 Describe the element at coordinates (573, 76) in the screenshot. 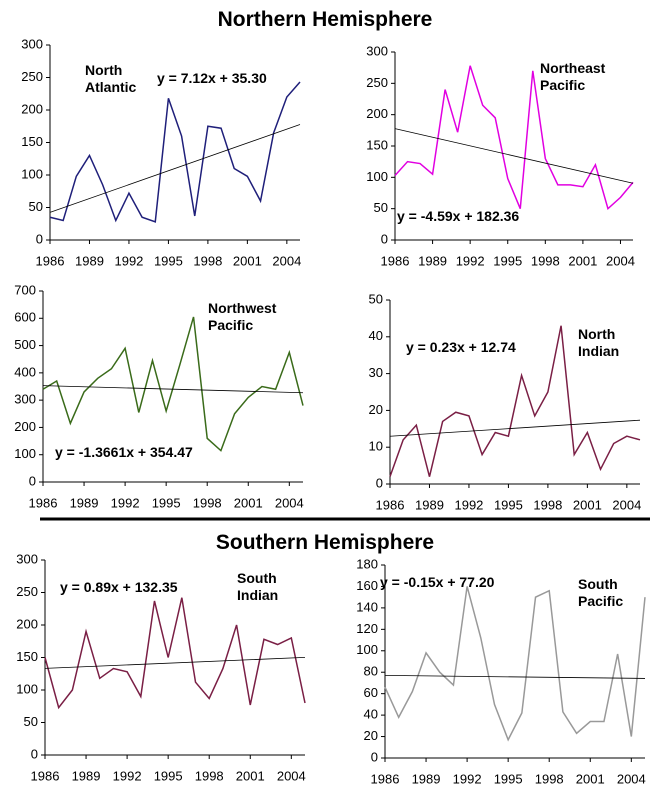

I see `panel-title: Northeast Pacific` at that location.